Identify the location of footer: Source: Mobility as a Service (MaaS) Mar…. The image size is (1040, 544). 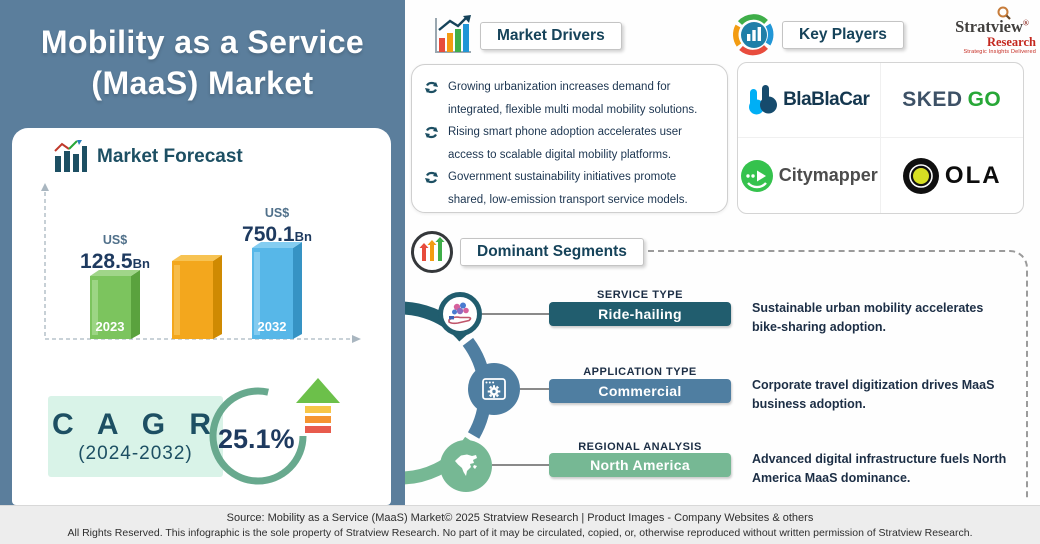
(520, 524).